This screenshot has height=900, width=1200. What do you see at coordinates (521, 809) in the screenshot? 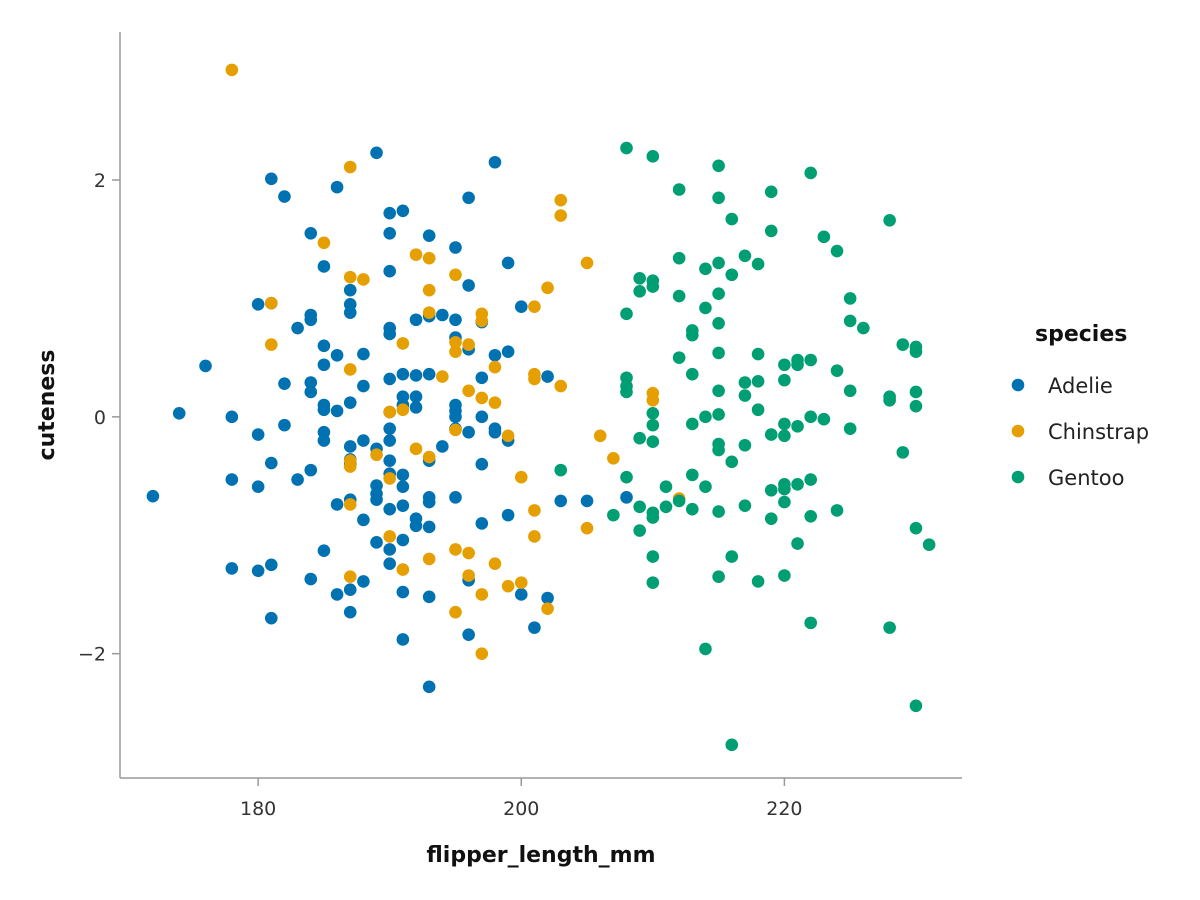
I see `x-tick-label: 200` at bounding box center [521, 809].